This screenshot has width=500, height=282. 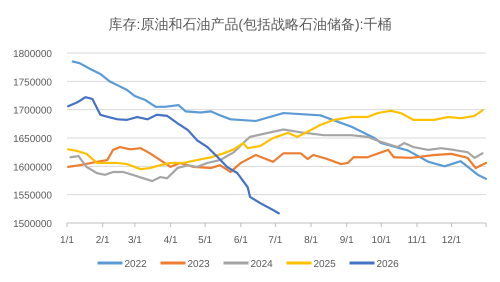 I want to click on x-tick-label: 11/1, so click(x=417, y=240).